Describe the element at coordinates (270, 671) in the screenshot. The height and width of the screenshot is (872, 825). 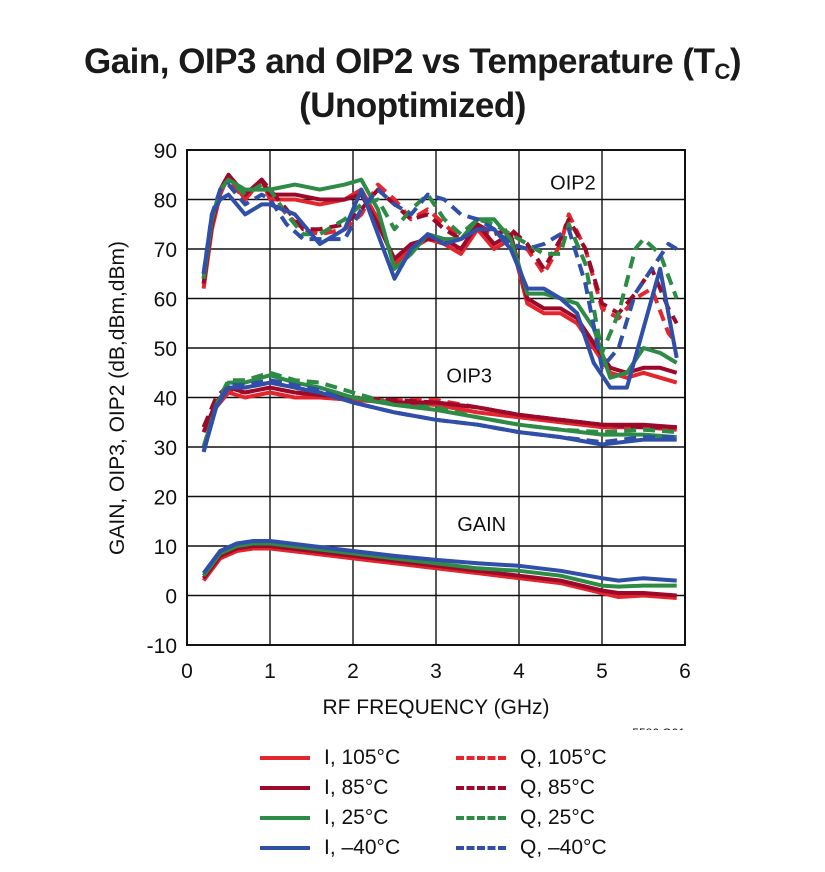
I see `x-tick-label: 1` at that location.